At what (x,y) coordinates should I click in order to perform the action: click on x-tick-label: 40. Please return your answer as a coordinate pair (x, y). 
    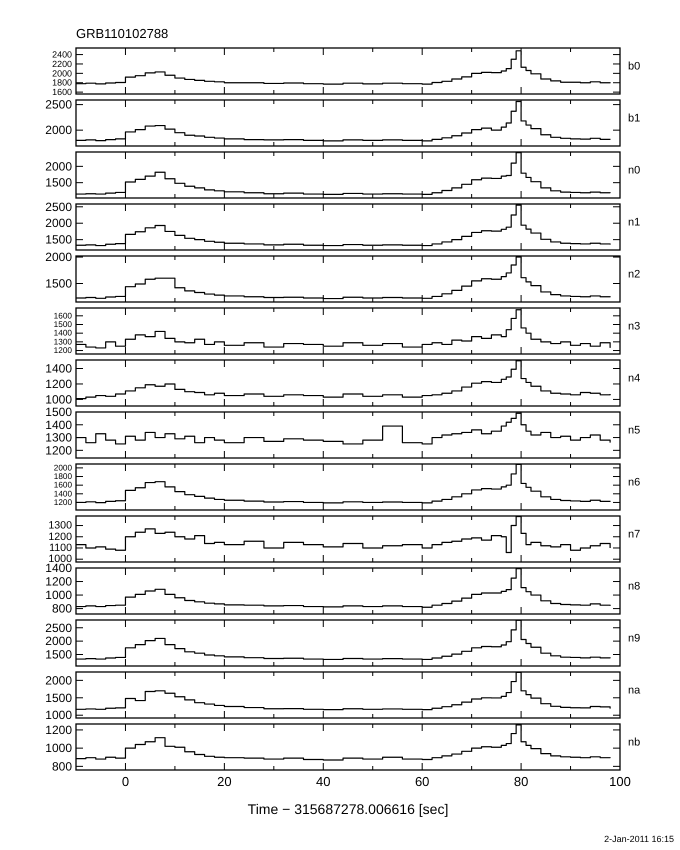
    Looking at the image, I should click on (323, 781).